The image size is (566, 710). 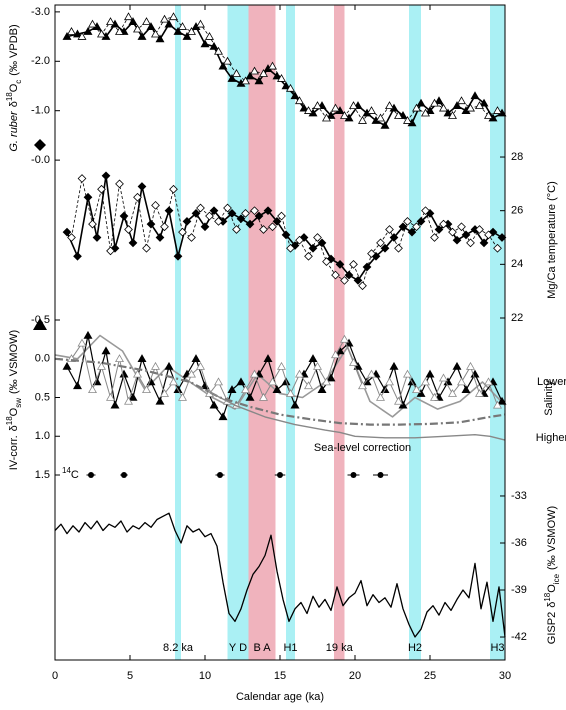 I want to click on y-tick-label: 28, so click(x=517, y=157).